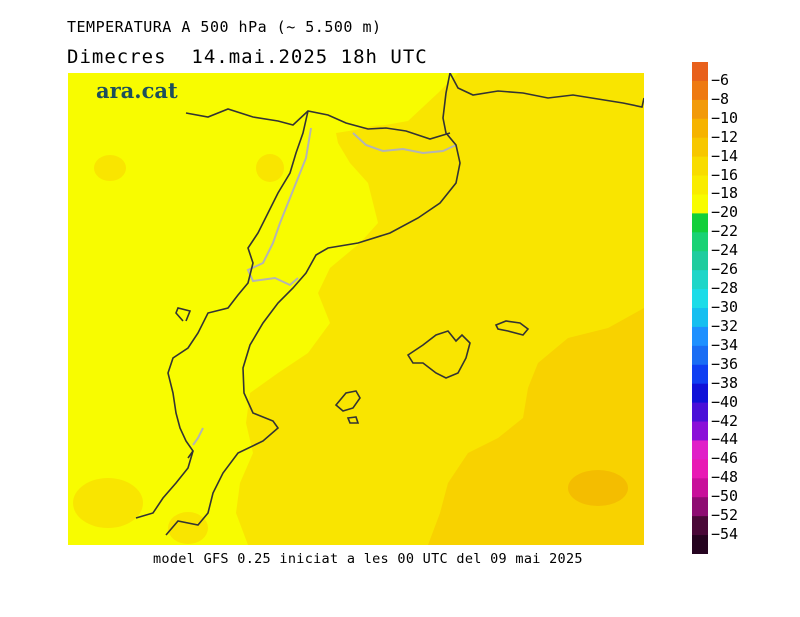 The height and width of the screenshot is (617, 800). I want to click on ara-cat-logo: ara.cat, so click(137, 90).